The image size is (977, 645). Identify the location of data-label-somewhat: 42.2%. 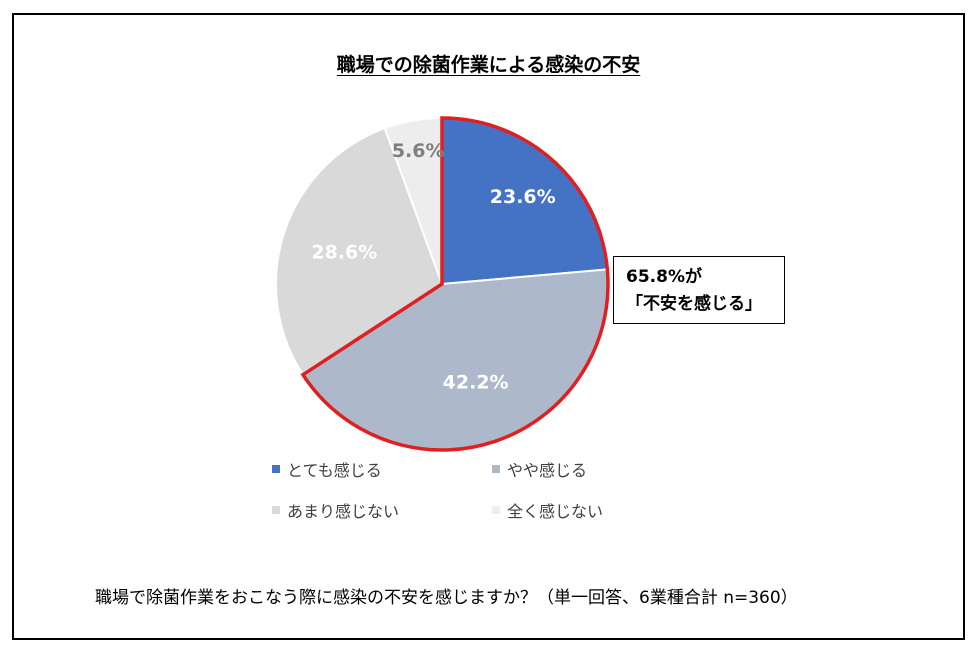
(476, 382).